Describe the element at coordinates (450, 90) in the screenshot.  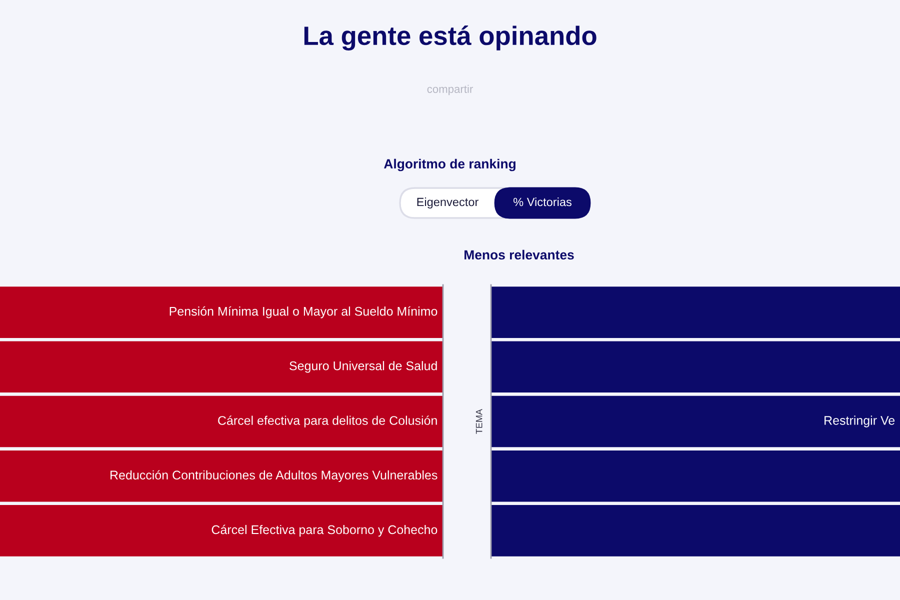
I see `text: compartir` at that location.